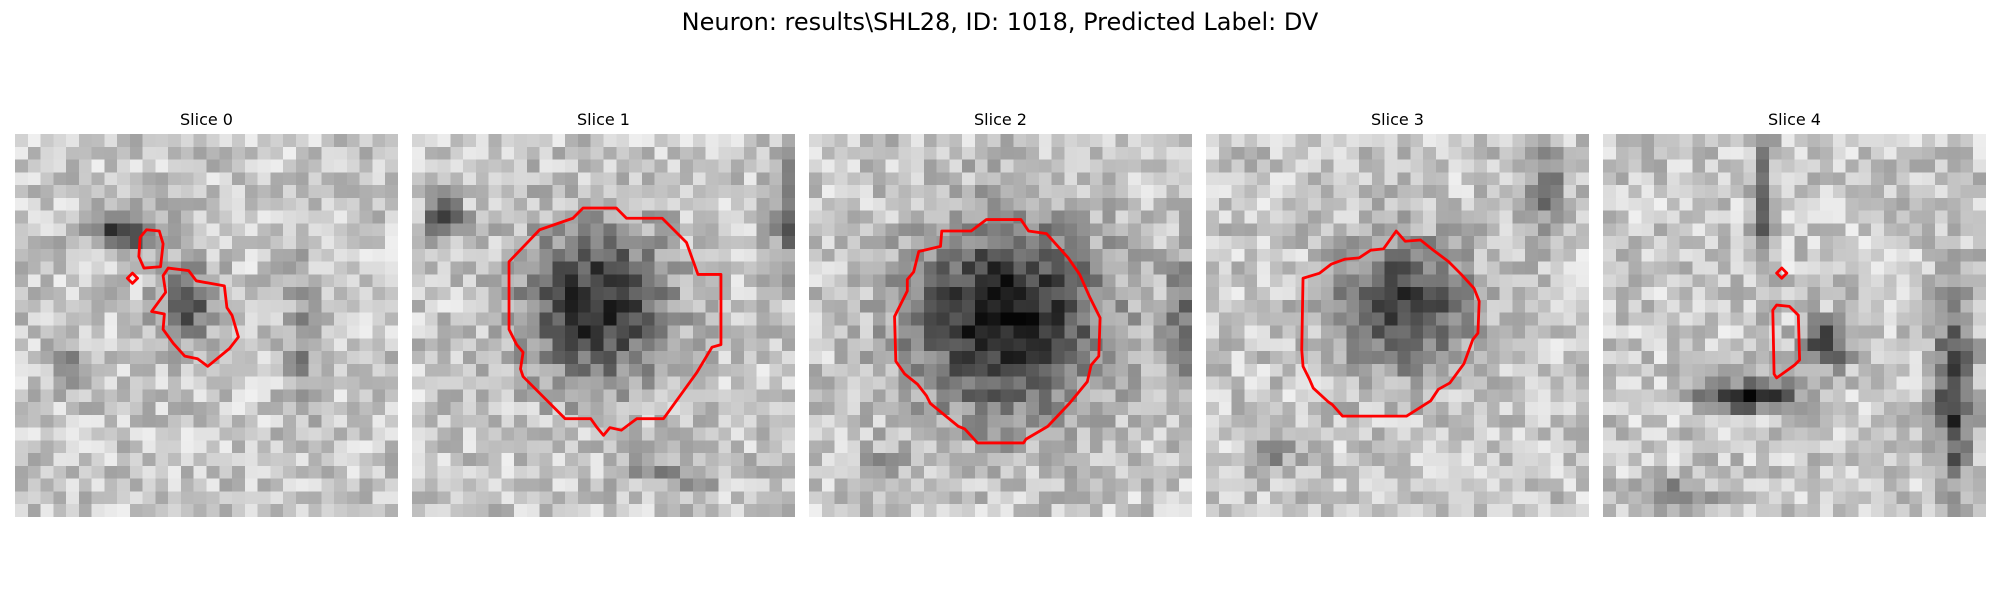 This screenshot has width=2000, height=600. I want to click on slice-panel-0: Slice 0, so click(206, 313).